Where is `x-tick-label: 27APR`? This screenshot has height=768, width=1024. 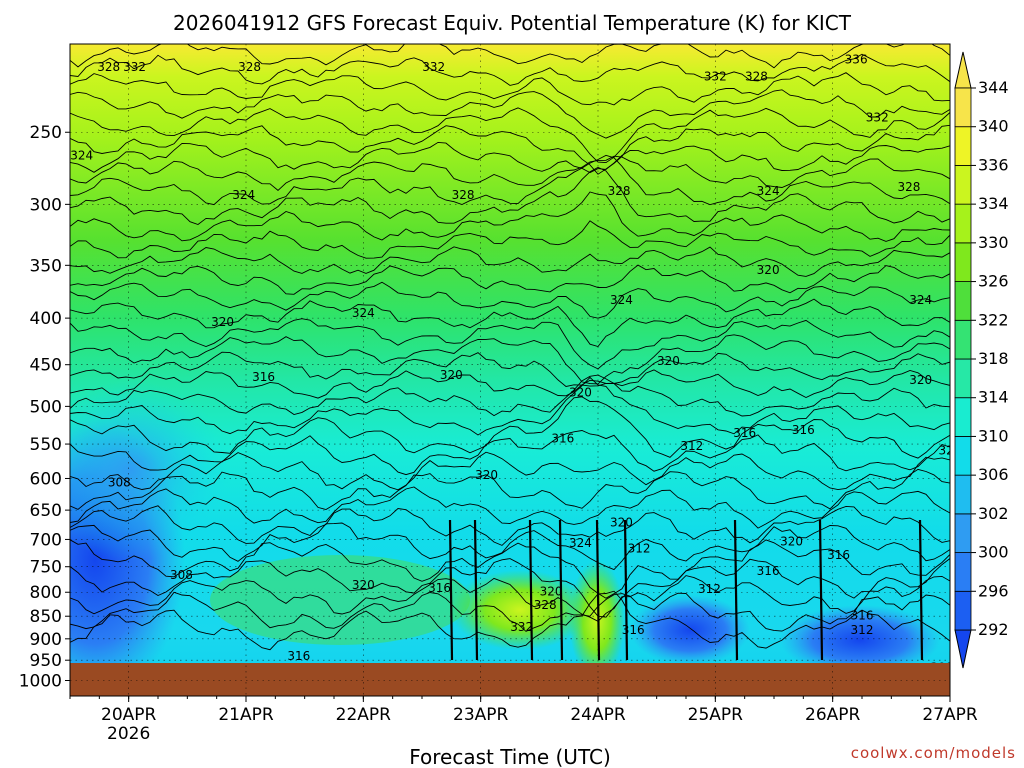 x-tick-label: 27APR is located at coordinates (950, 715).